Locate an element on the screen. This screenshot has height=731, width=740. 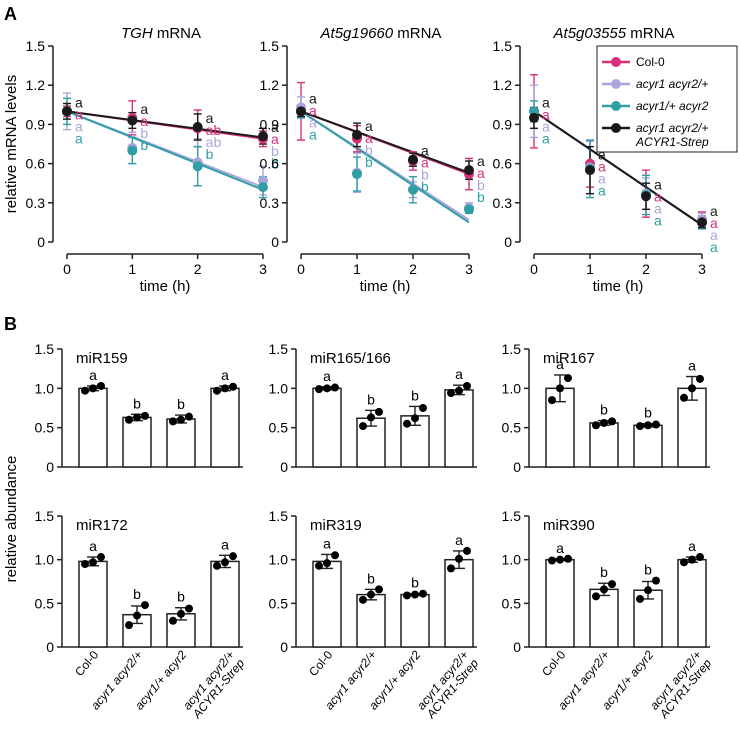
chart-title-suffix: mRNA is located at coordinates (417, 33).